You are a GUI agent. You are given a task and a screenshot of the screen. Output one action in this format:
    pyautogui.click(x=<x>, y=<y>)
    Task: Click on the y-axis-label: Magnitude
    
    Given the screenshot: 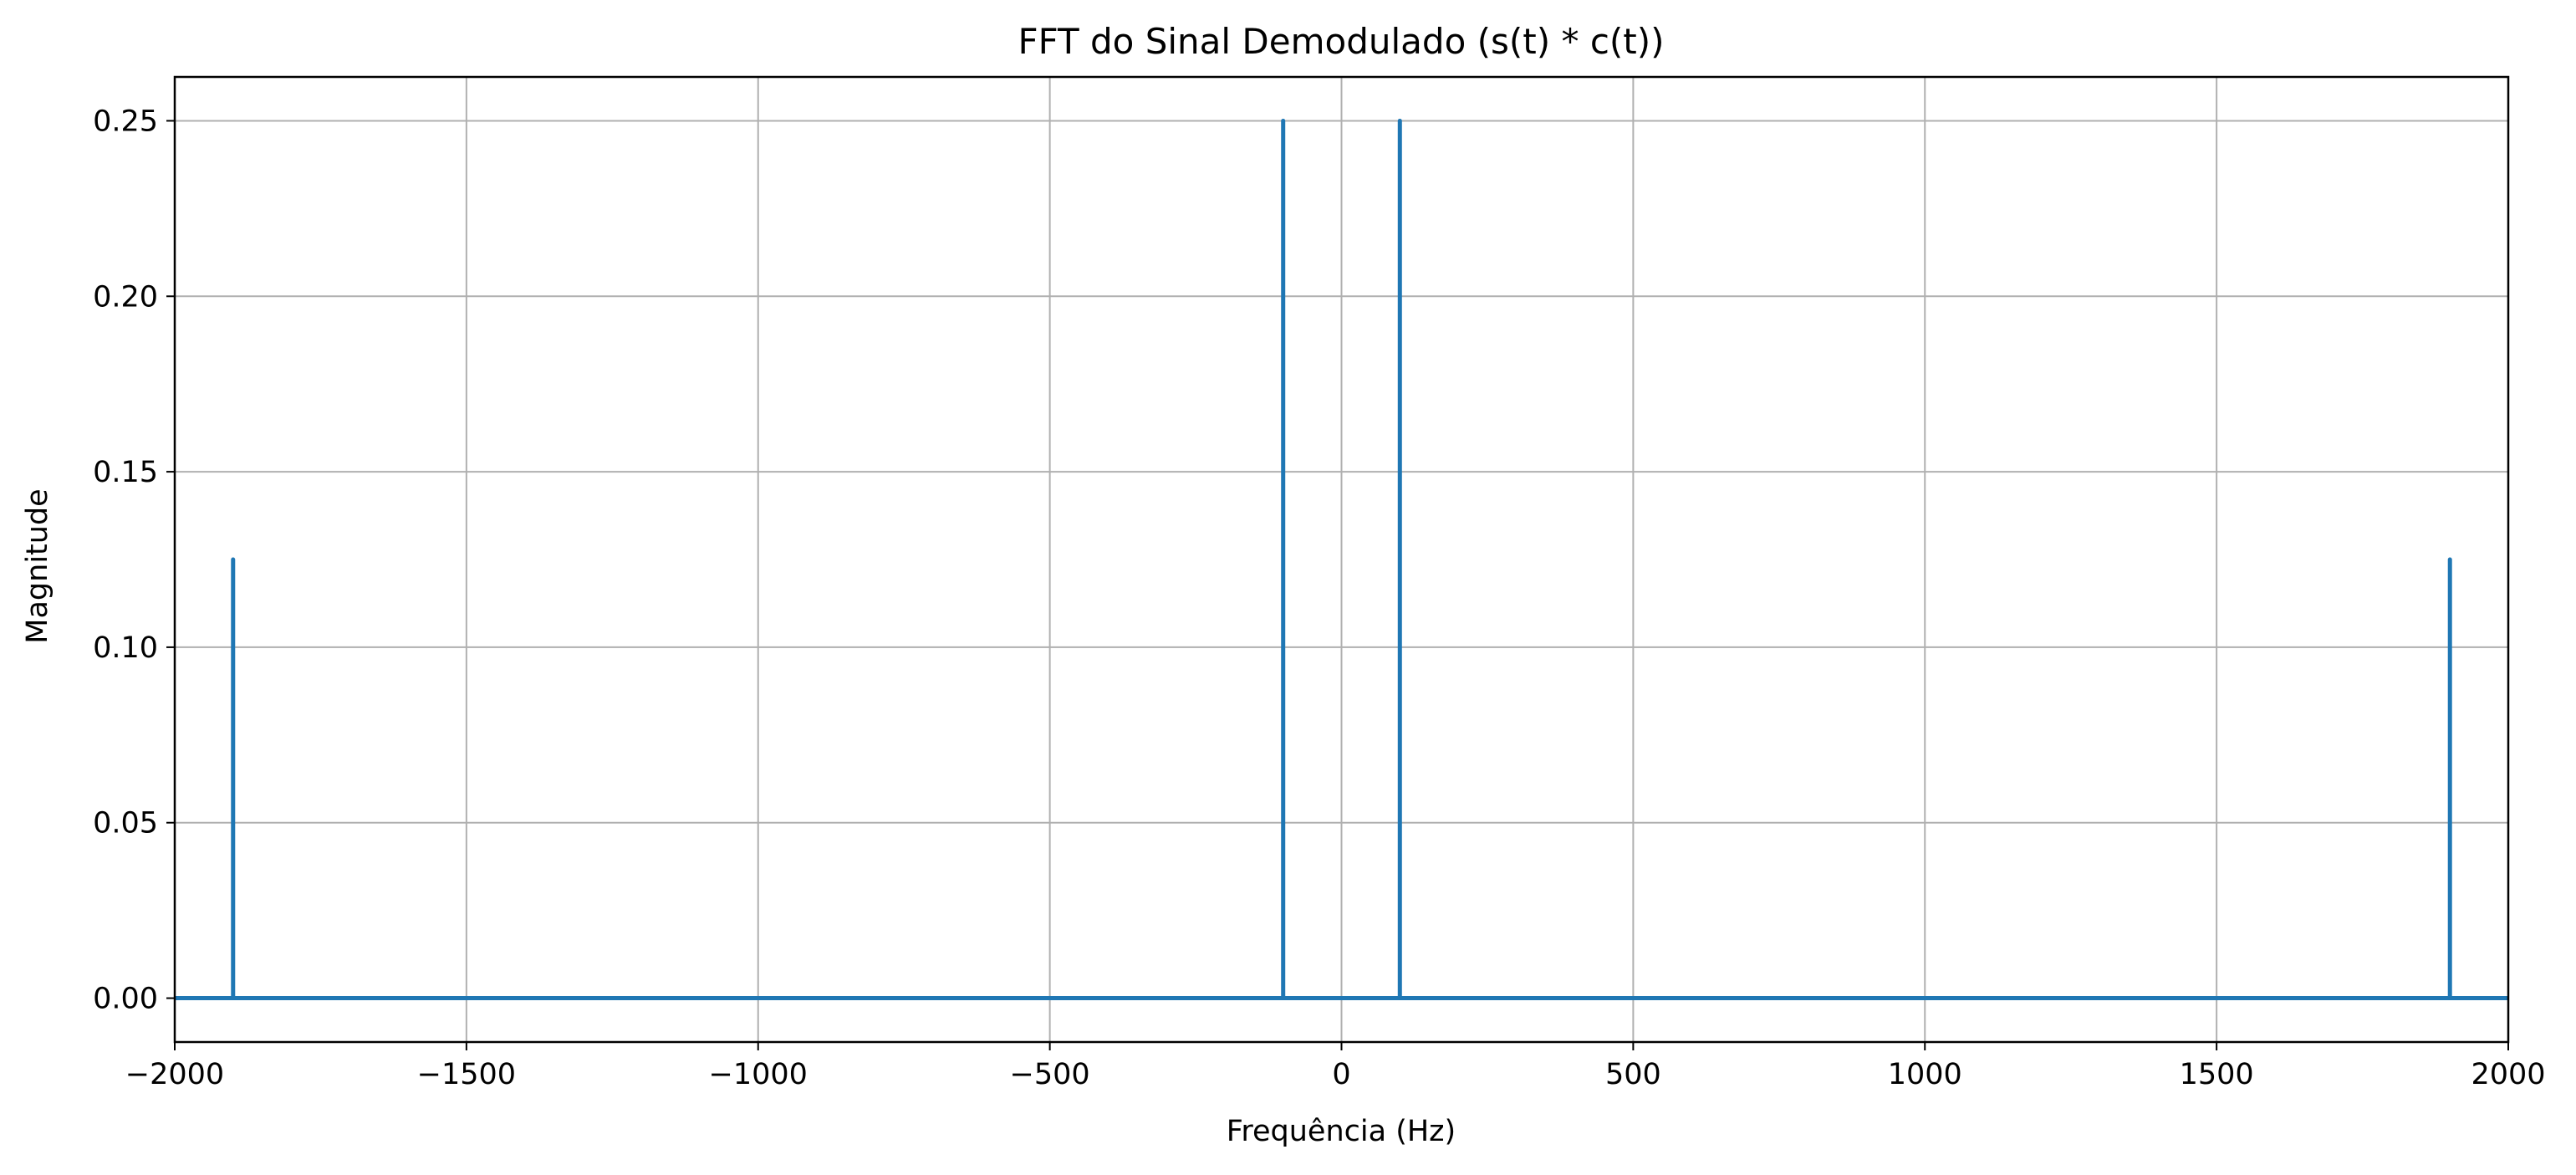 What is the action you would take?
    pyautogui.click(x=38, y=565)
    